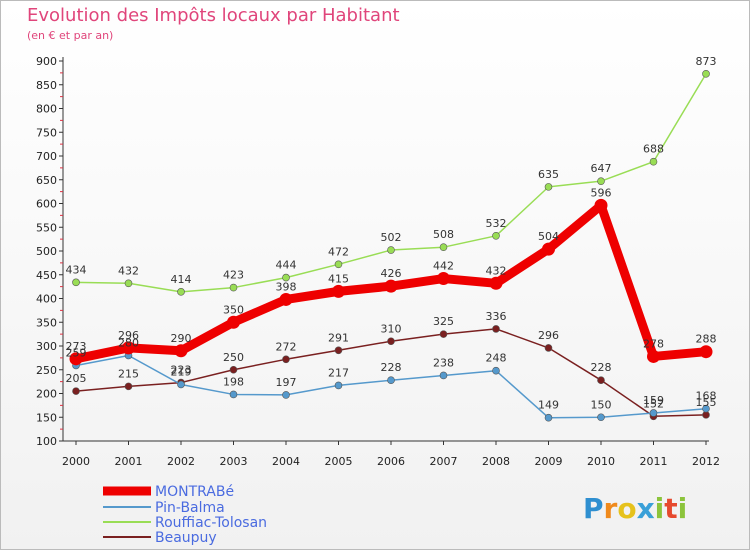 This screenshot has width=750, height=550. I want to click on x-tick-label: 2002, so click(181, 461).